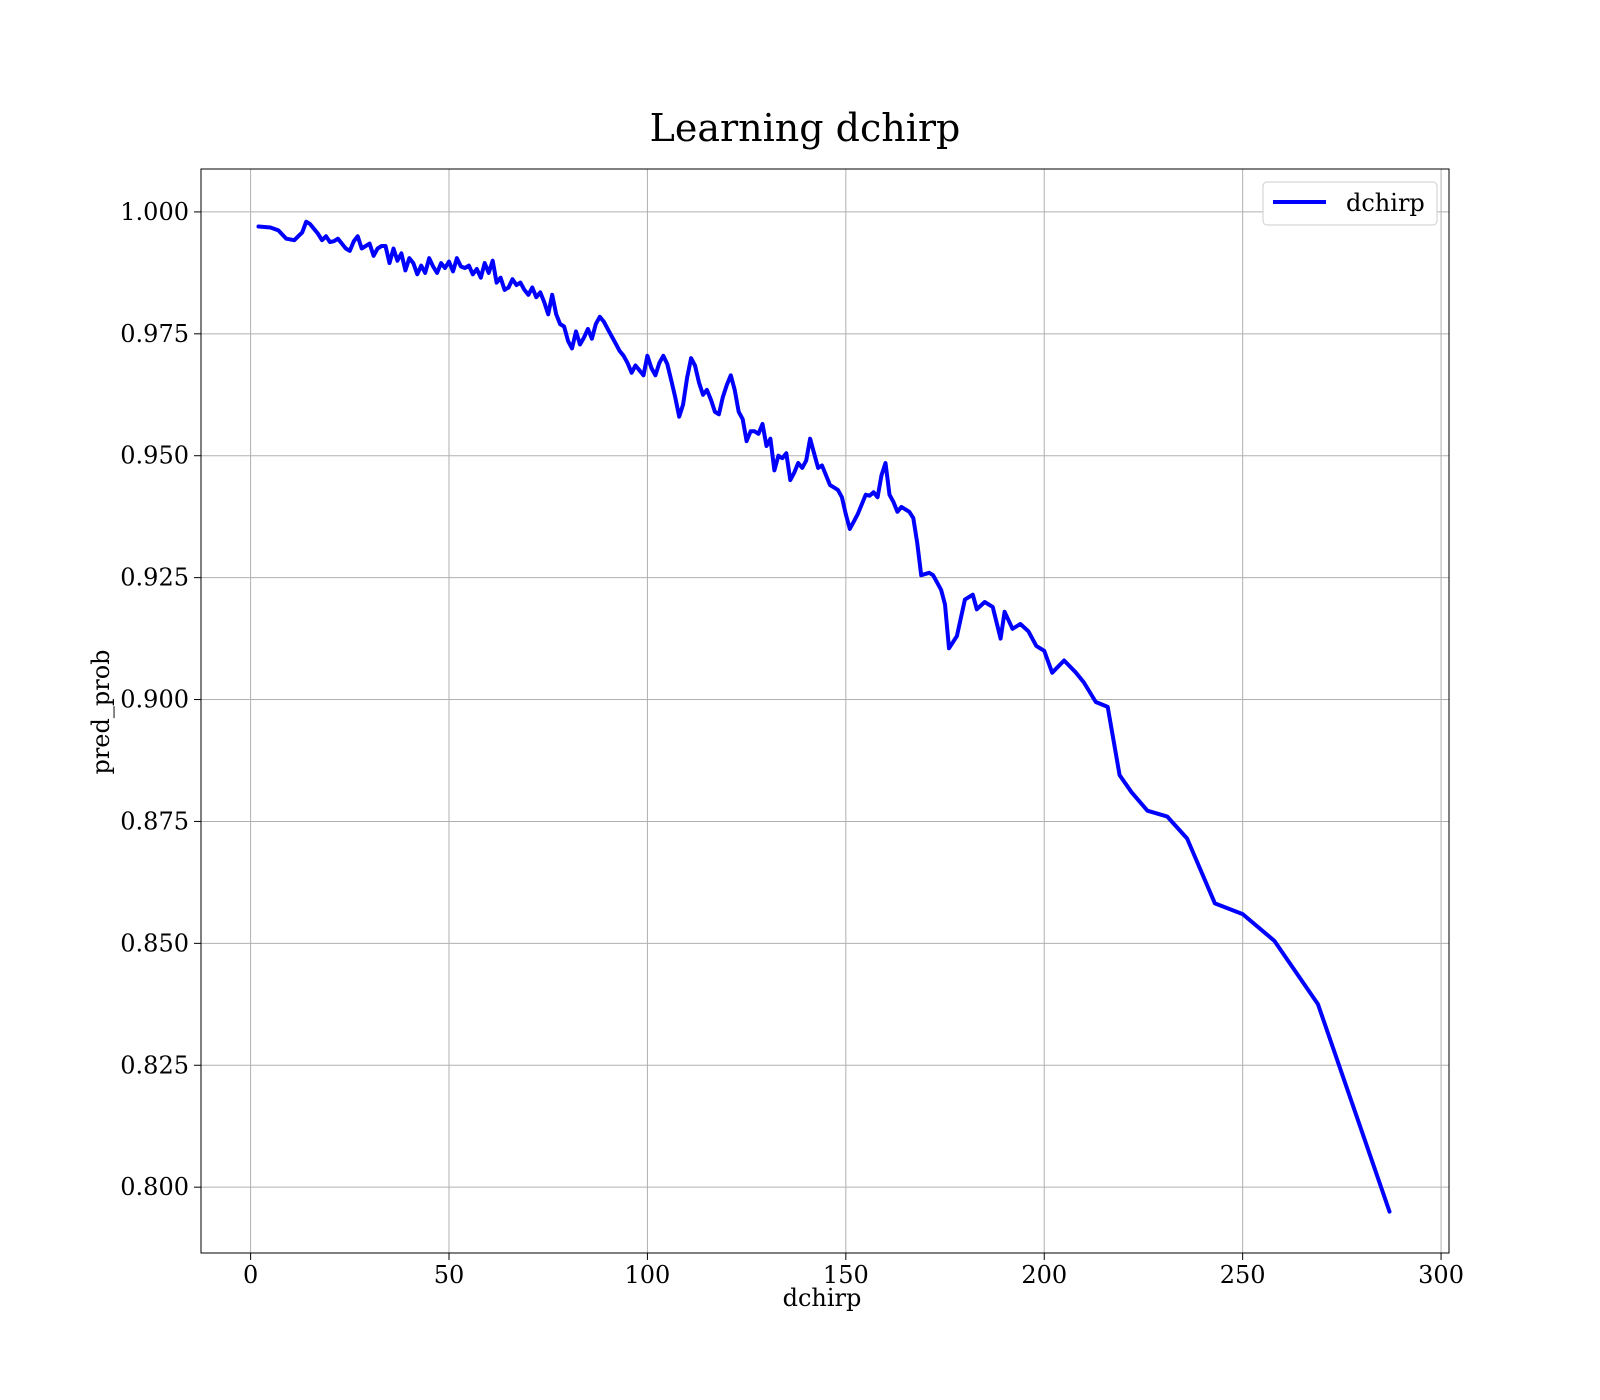  I want to click on y-axis-label: pred_prob, so click(101, 711).